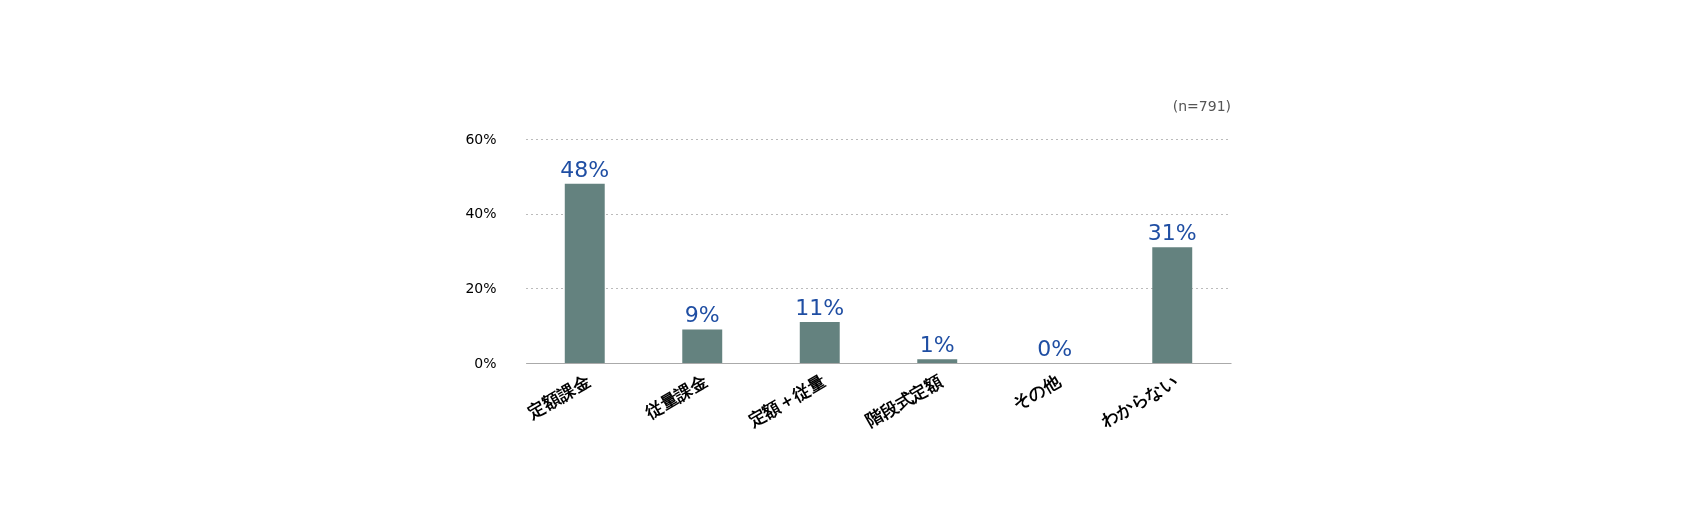 This screenshot has height=532, width=1700. What do you see at coordinates (1201, 106) in the screenshot?
I see `text: (n=791)` at bounding box center [1201, 106].